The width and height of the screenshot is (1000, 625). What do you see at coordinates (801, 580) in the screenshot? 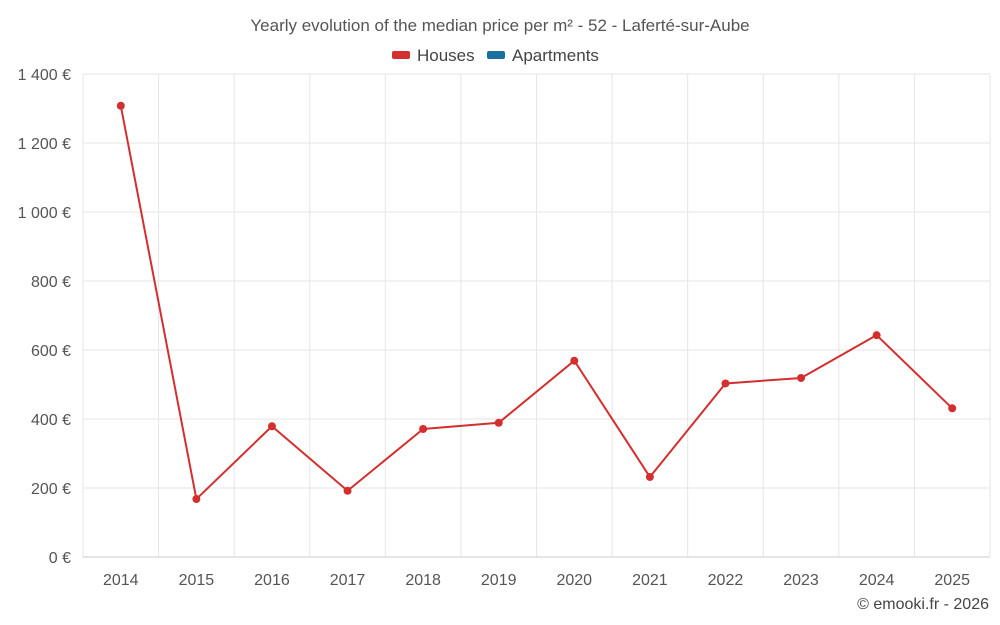
I see `x-tick-label: 2023` at bounding box center [801, 580].